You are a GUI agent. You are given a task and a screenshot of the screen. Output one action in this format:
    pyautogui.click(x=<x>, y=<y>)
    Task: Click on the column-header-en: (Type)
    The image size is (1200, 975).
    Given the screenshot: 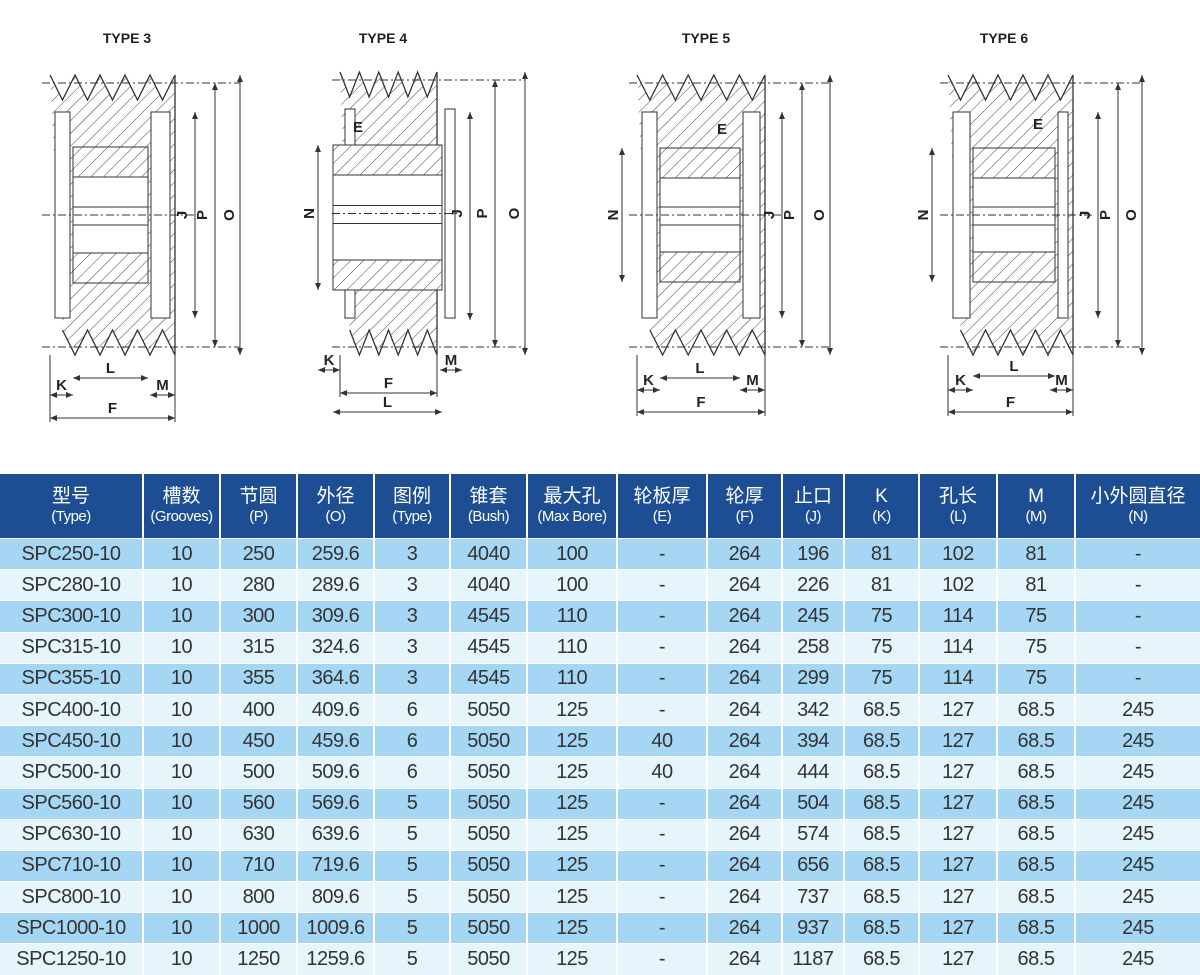 What is the action you would take?
    pyautogui.click(x=412, y=517)
    